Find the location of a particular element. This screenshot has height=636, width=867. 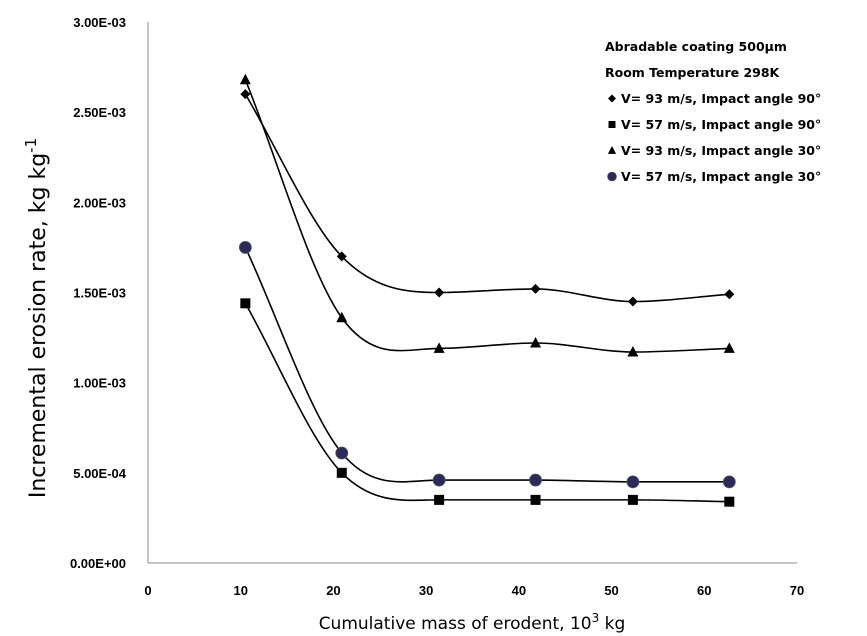

legend-entry: V= 57 m/s, Impact angle 30° is located at coordinates (714, 176).